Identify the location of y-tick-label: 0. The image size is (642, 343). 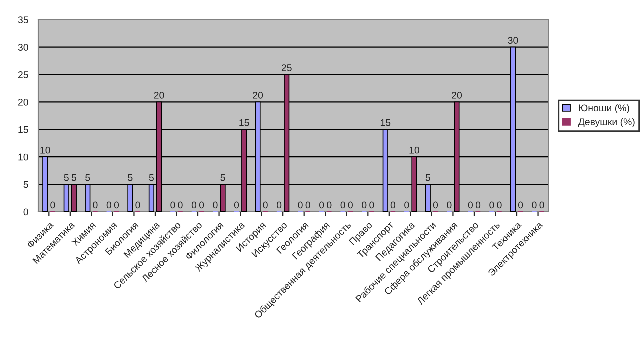
(26, 212).